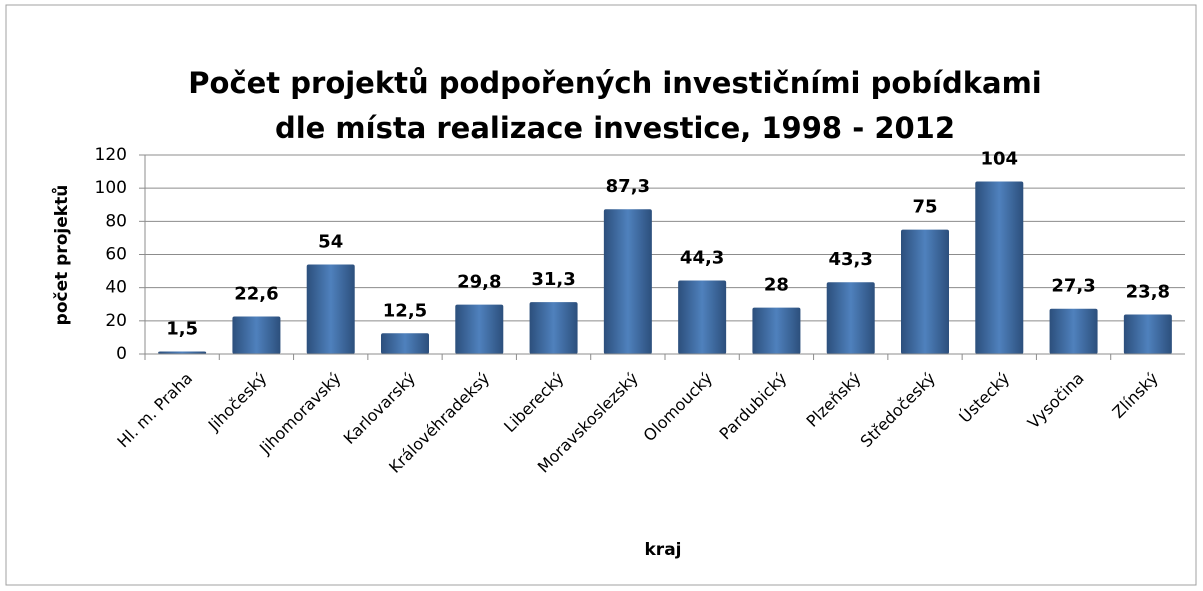 Image resolution: width=1203 pixels, height=591 pixels. I want to click on value-label: 44,3, so click(702, 258).